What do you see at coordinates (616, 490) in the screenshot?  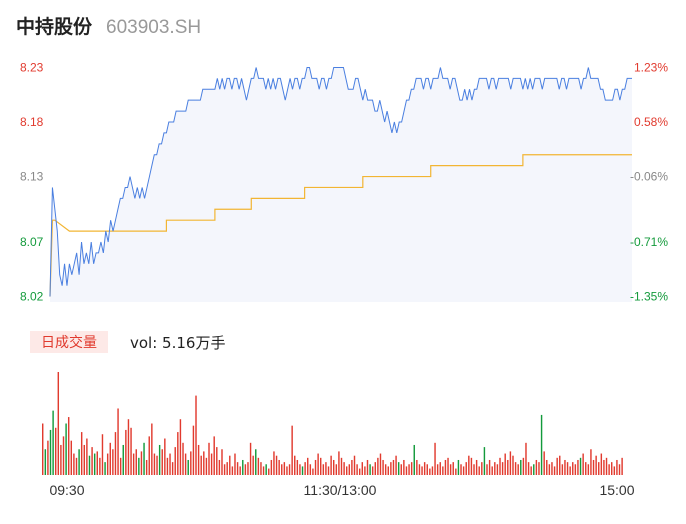 I see `time-tick-label: 15:00` at bounding box center [616, 490].